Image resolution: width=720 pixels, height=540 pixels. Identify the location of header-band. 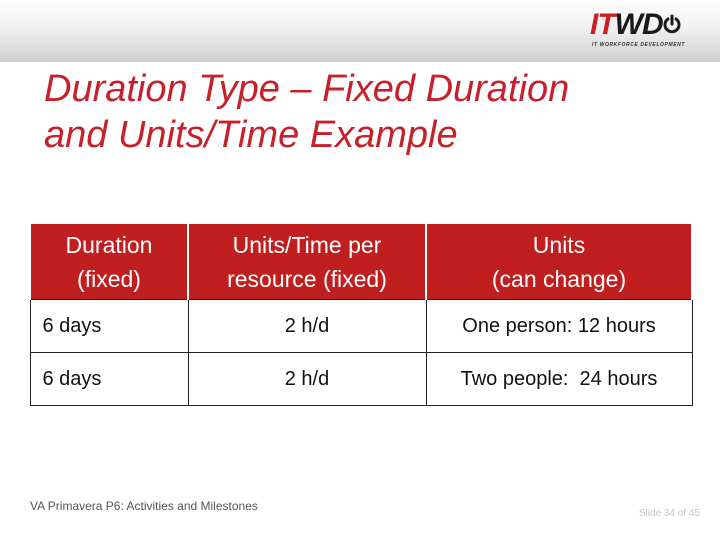
(360, 31).